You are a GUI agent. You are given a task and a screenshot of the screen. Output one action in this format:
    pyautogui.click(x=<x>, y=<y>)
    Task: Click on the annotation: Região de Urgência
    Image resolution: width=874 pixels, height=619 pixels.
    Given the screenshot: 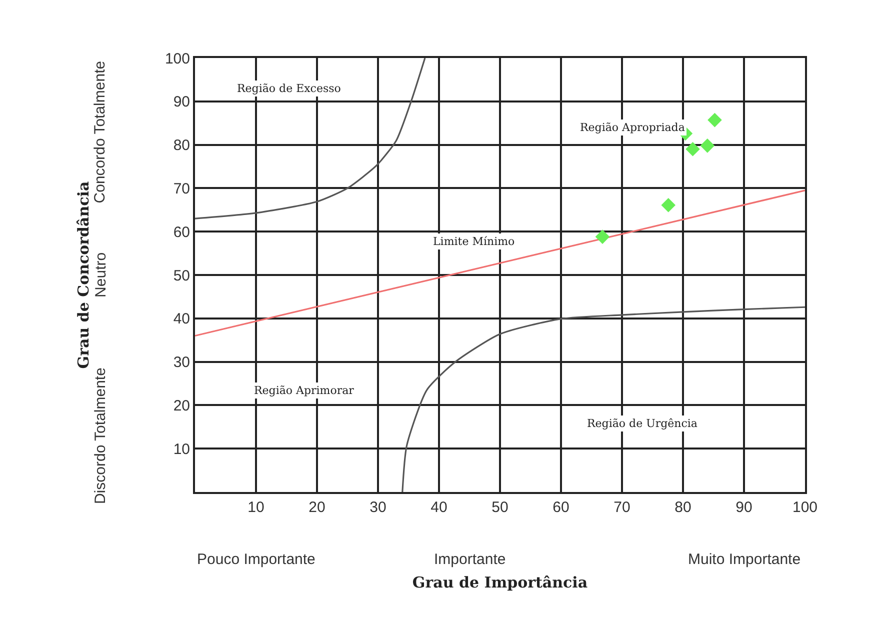 What is the action you would take?
    pyautogui.click(x=642, y=423)
    